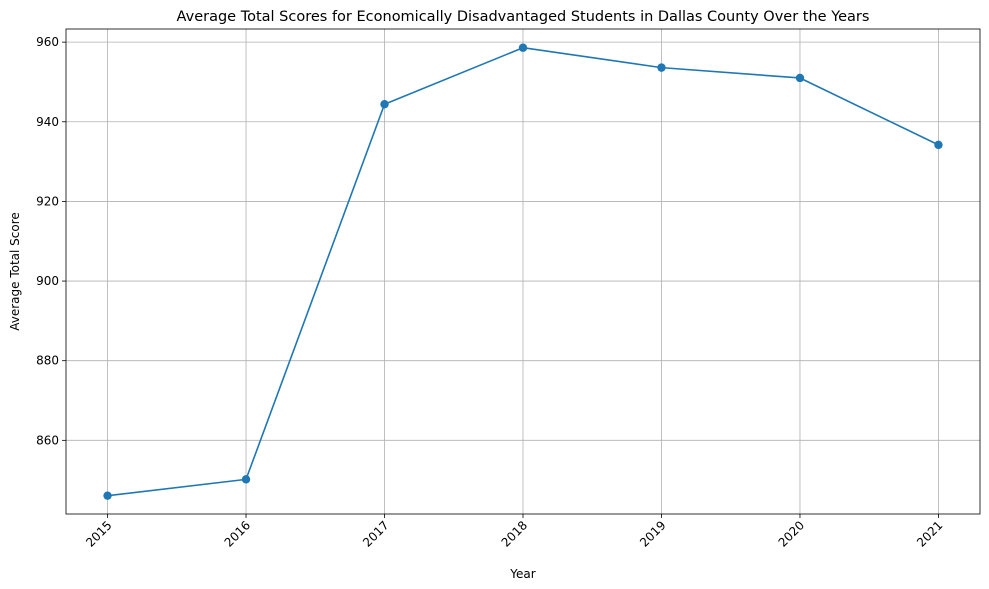 The image size is (989, 589). Describe the element at coordinates (15, 271) in the screenshot. I see `y-axis-label: Average Total Score` at that location.